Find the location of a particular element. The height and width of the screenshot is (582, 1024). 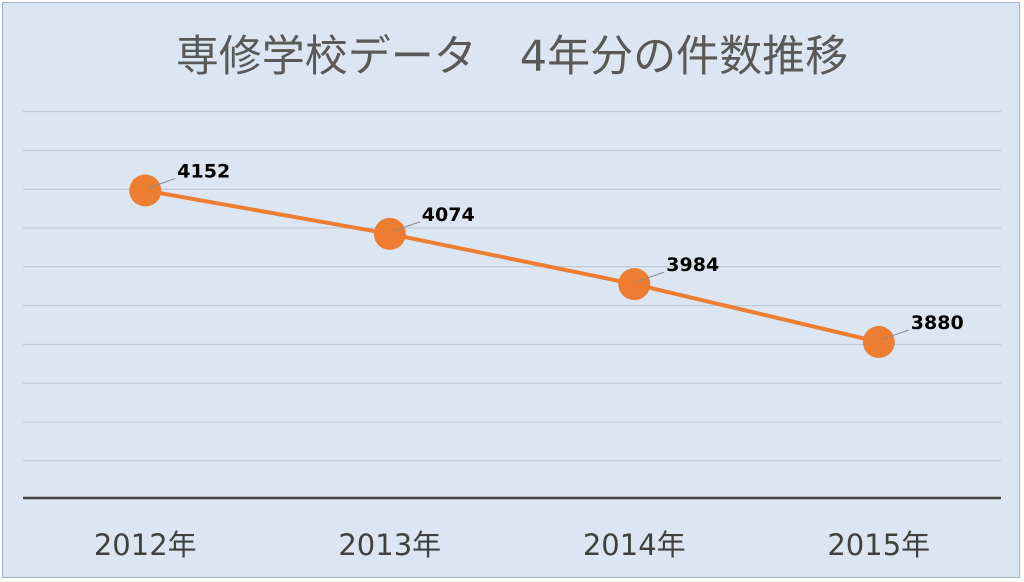

data-label: 3984 is located at coordinates (692, 265).